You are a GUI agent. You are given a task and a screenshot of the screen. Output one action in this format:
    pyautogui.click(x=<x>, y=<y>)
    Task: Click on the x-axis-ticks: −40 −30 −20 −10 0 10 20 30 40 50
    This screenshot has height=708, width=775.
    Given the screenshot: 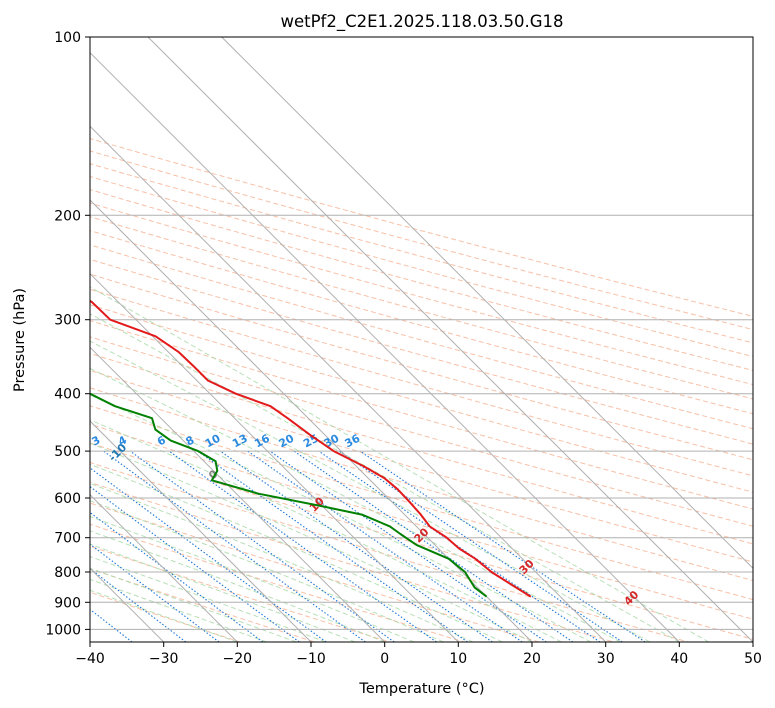 What is the action you would take?
    pyautogui.click(x=418, y=654)
    